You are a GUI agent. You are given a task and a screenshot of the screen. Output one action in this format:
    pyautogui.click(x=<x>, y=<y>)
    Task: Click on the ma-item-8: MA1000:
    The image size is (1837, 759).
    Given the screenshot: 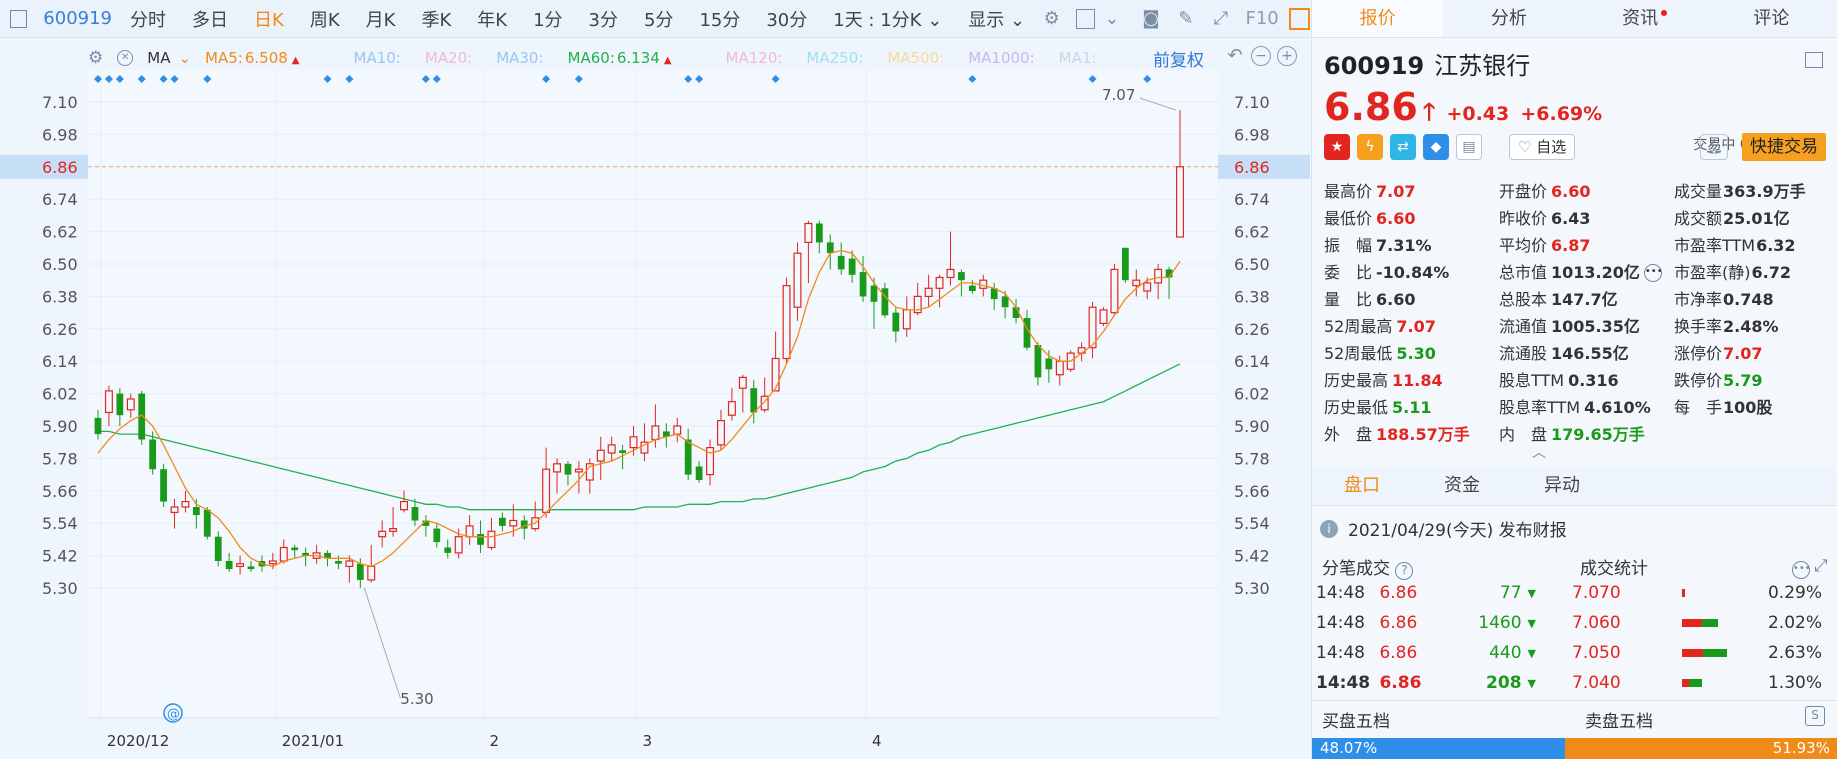 What is the action you would take?
    pyautogui.click(x=1001, y=58)
    